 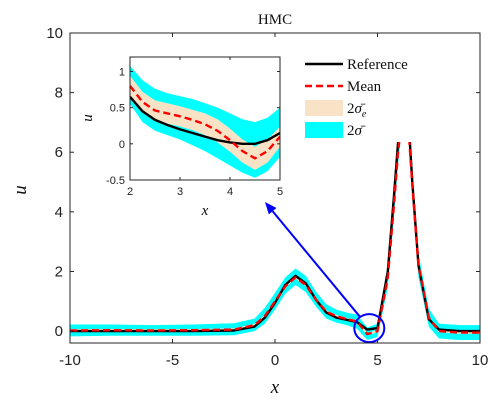 I want to click on inset-x-axis-ticks: 2 3 4 5, so click(x=205, y=127).